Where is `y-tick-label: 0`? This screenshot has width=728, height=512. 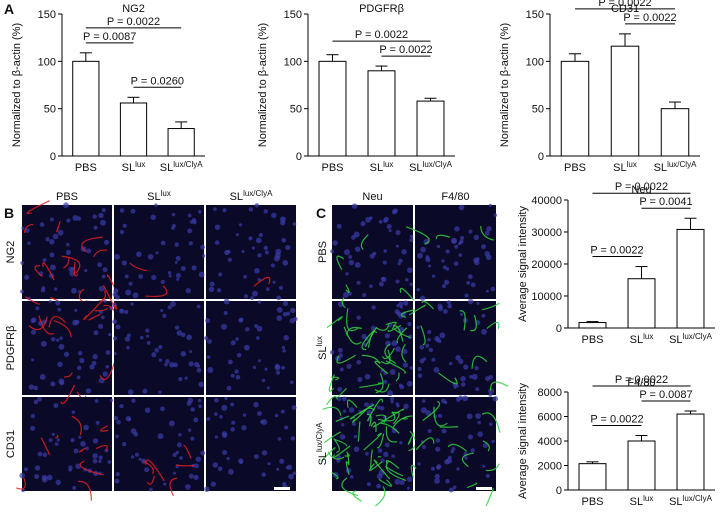 y-tick-label: 0 is located at coordinates (559, 491).